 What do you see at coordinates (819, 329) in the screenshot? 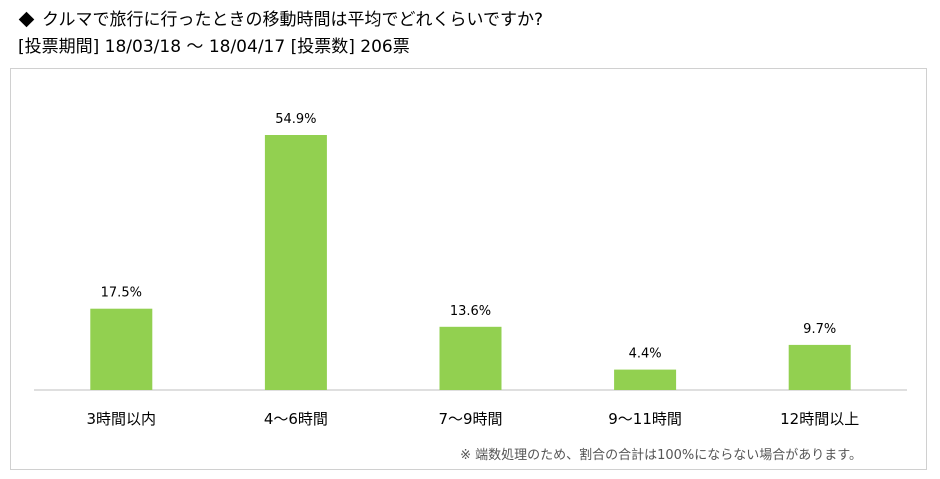
I see `data-label-4: 9.7%` at bounding box center [819, 329].